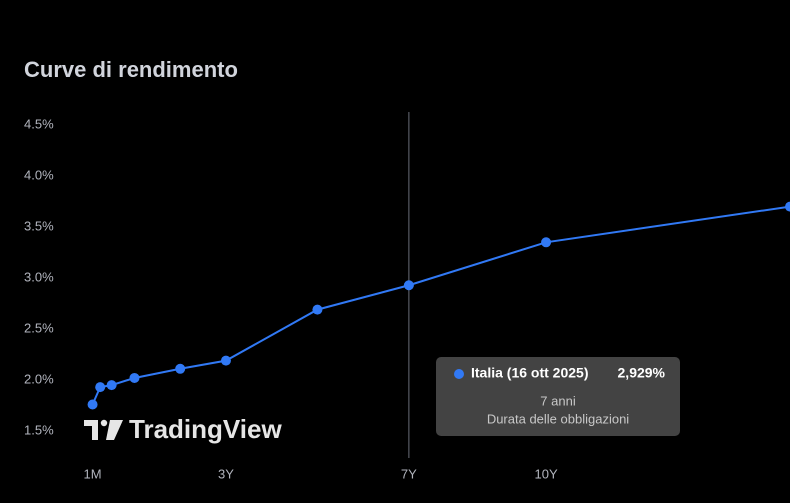 The image size is (790, 503). I want to click on x-tick-label: 10Y, so click(546, 473).